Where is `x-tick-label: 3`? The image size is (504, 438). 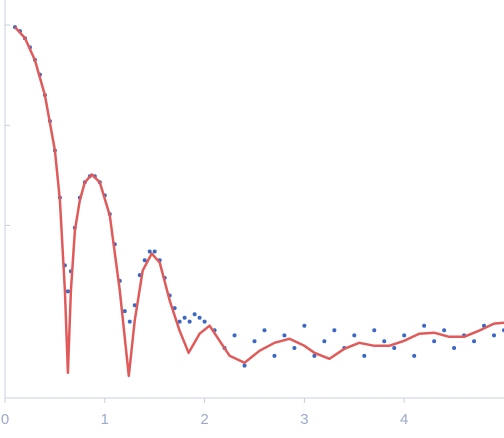
x-tick-label: 3 is located at coordinates (304, 419).